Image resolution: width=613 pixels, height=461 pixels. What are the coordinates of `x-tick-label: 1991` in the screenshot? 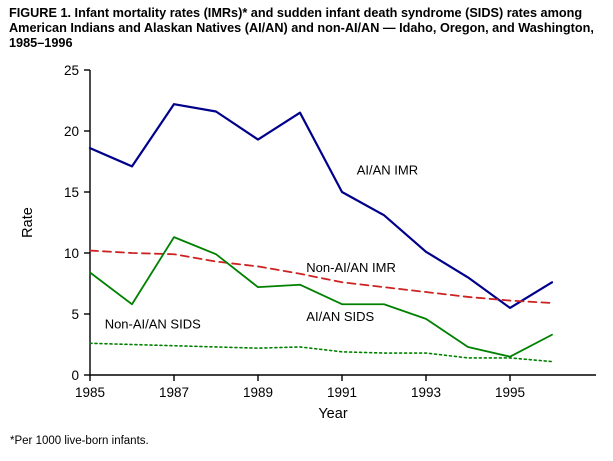 It's located at (342, 392).